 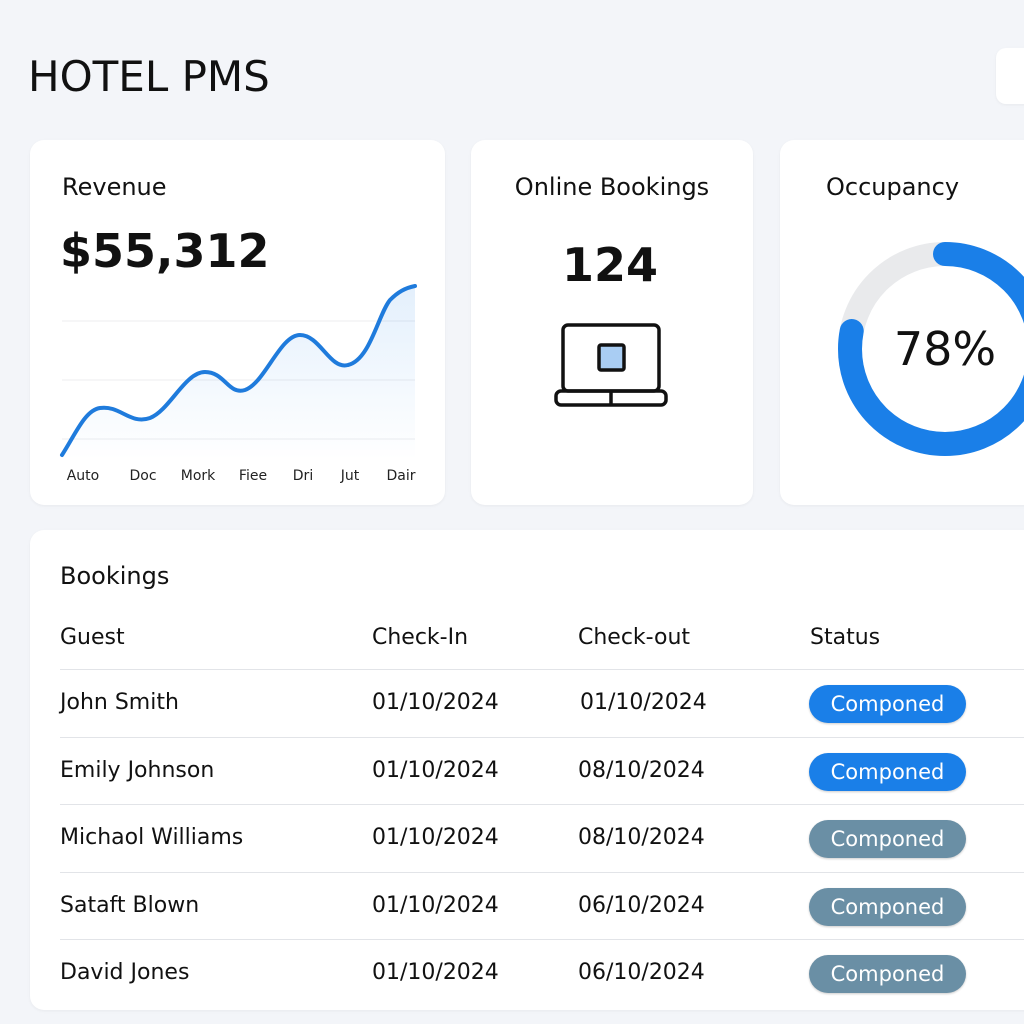 I want to click on revenue-value: $55,312, so click(x=165, y=251).